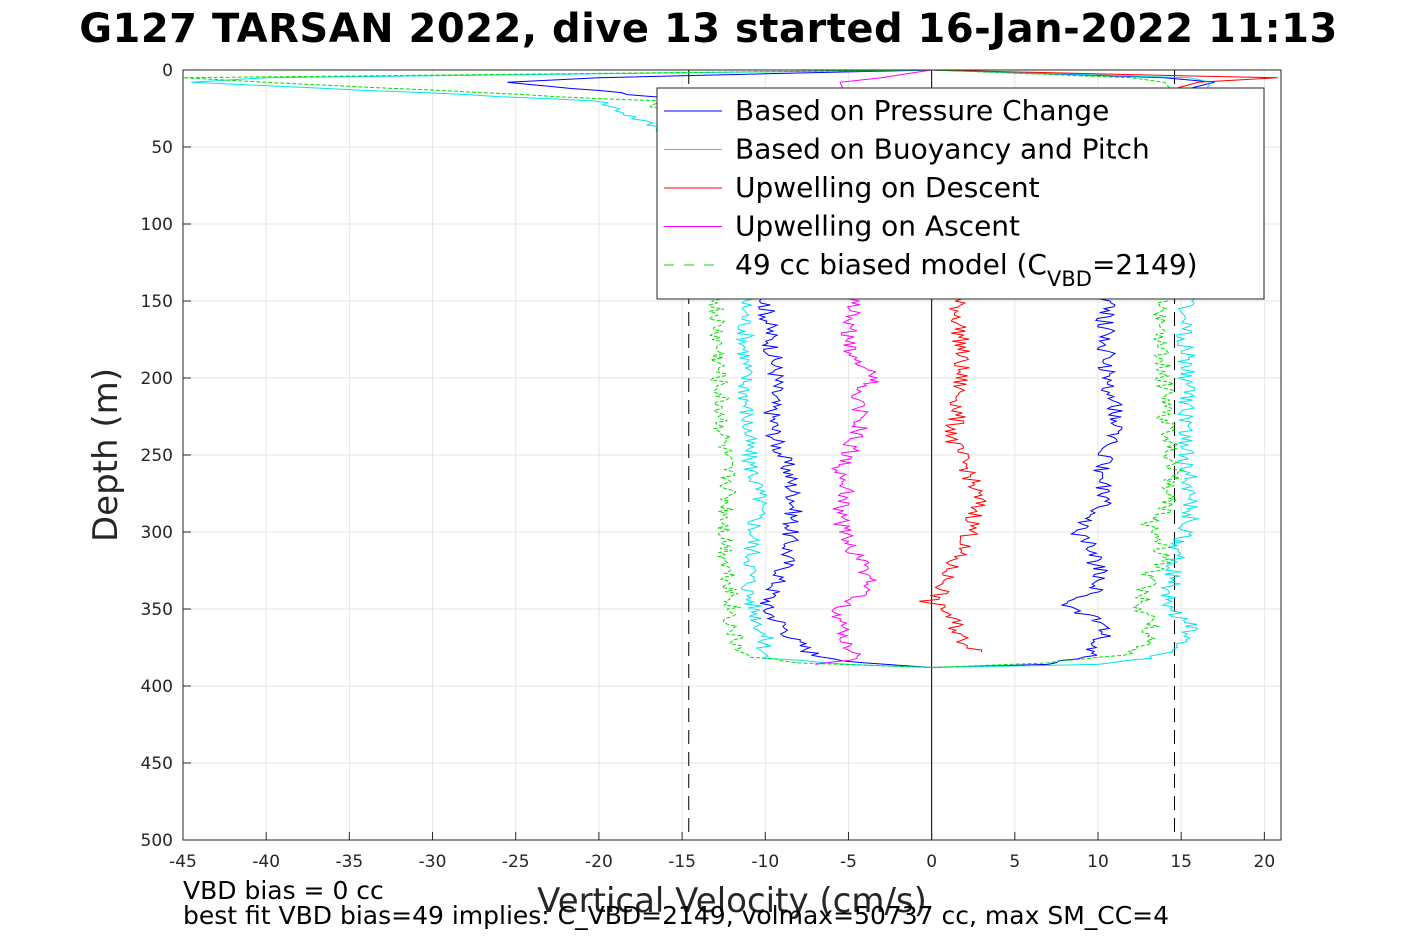 The width and height of the screenshot is (1417, 945). Describe the element at coordinates (877, 226) in the screenshot. I see `legend-entry-label: Upwelling on Ascent` at that location.